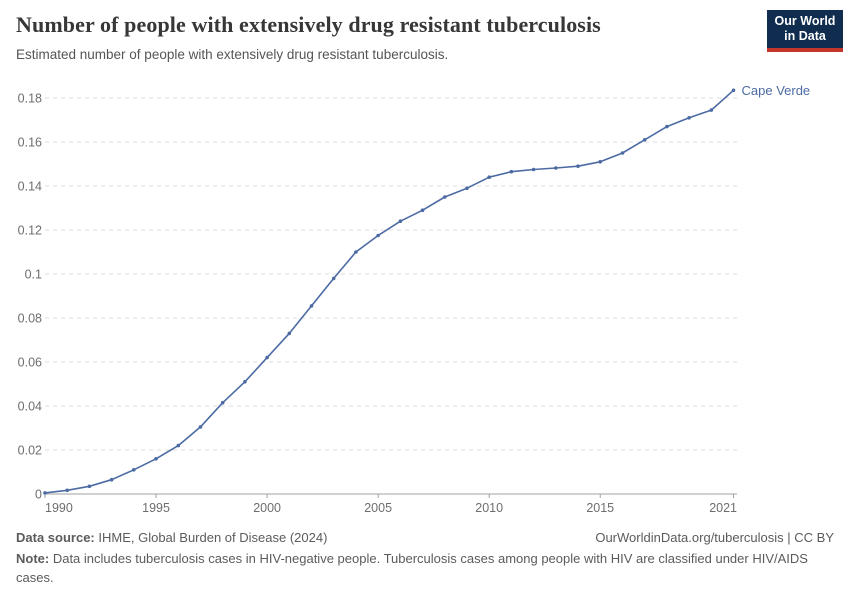 This screenshot has height=600, width=850. I want to click on y-tick-label: 0.08, so click(30, 319).